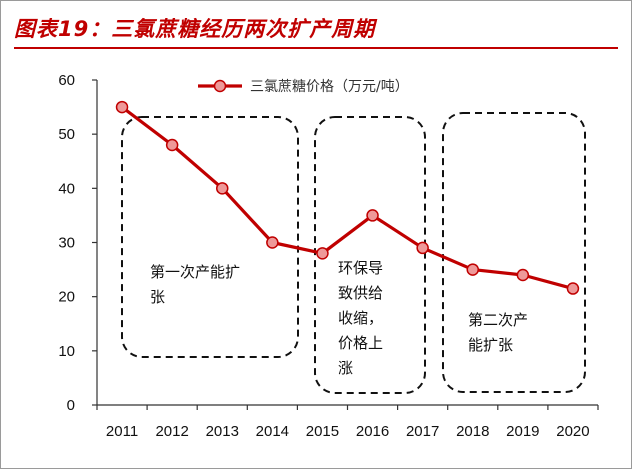  What do you see at coordinates (272, 431) in the screenshot?
I see `x-tick-label: 2014` at bounding box center [272, 431].